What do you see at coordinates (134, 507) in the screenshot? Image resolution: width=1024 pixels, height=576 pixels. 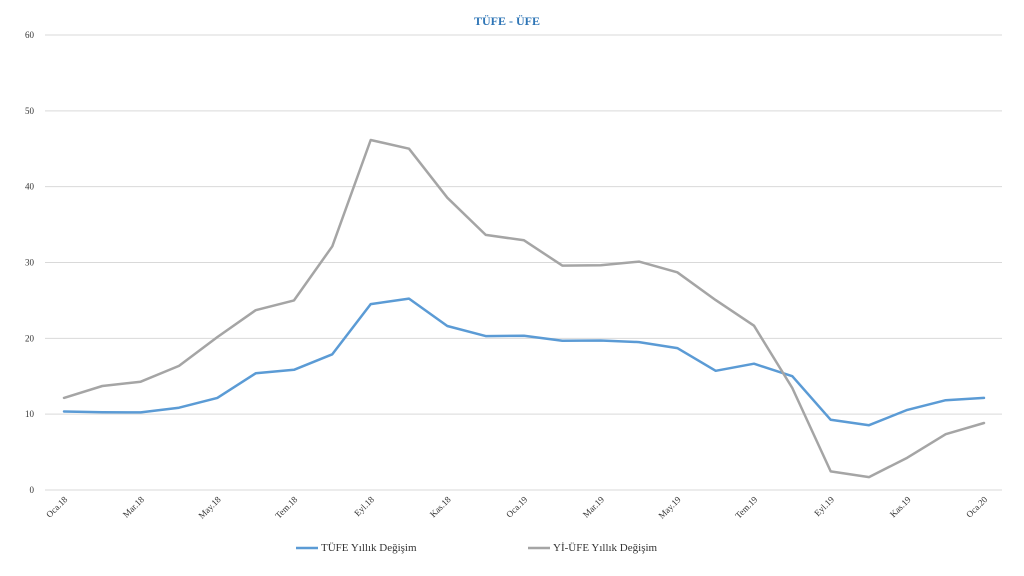 I see `x-tick-label: Mar.18` at bounding box center [134, 507].